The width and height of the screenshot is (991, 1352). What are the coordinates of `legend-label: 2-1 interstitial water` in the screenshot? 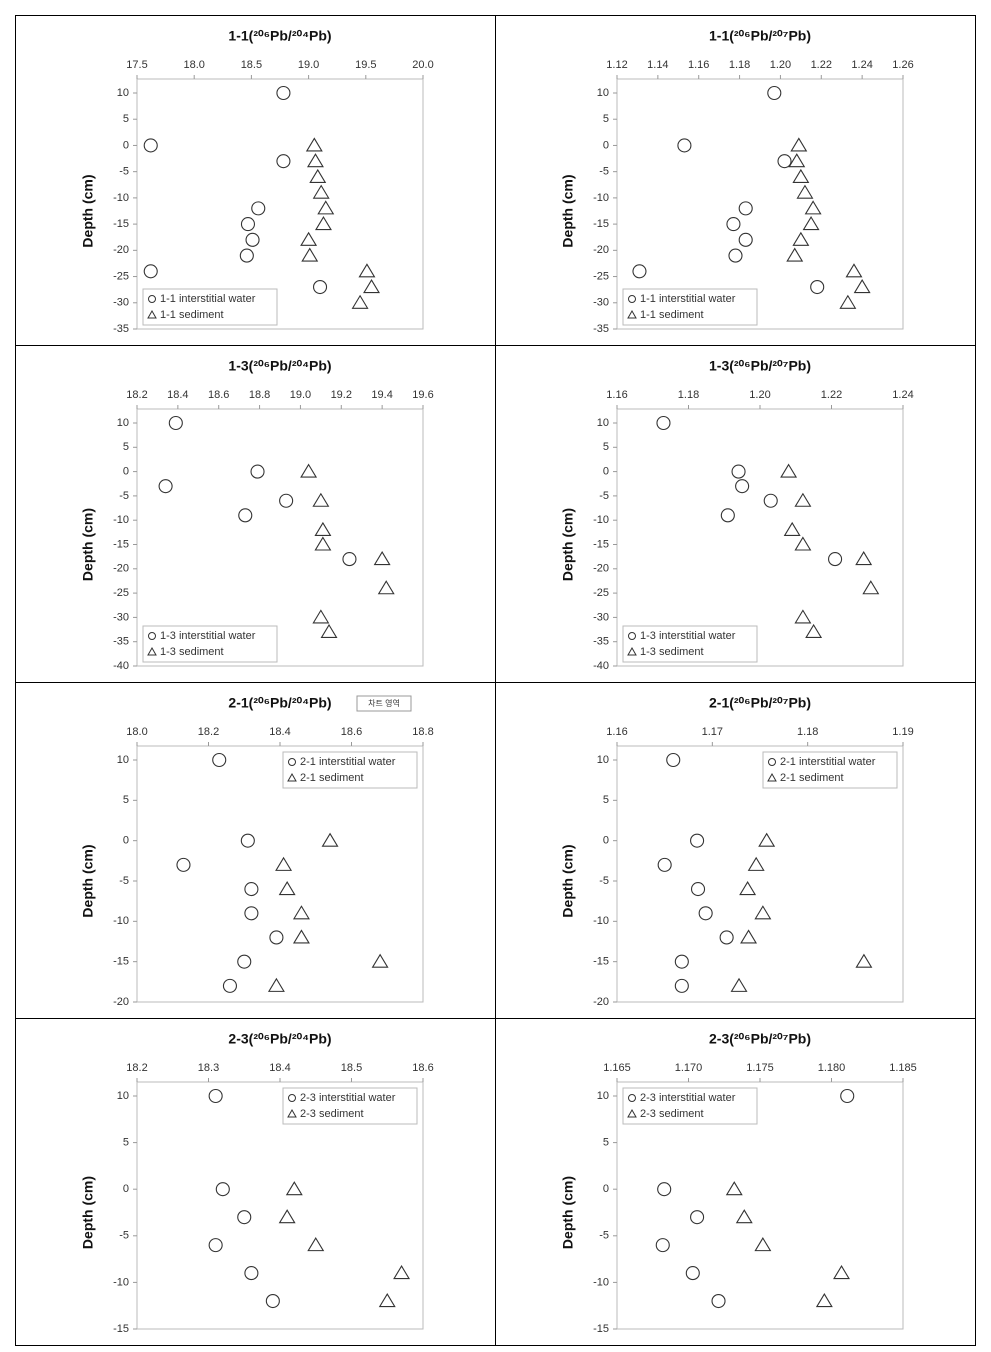 It's located at (828, 762).